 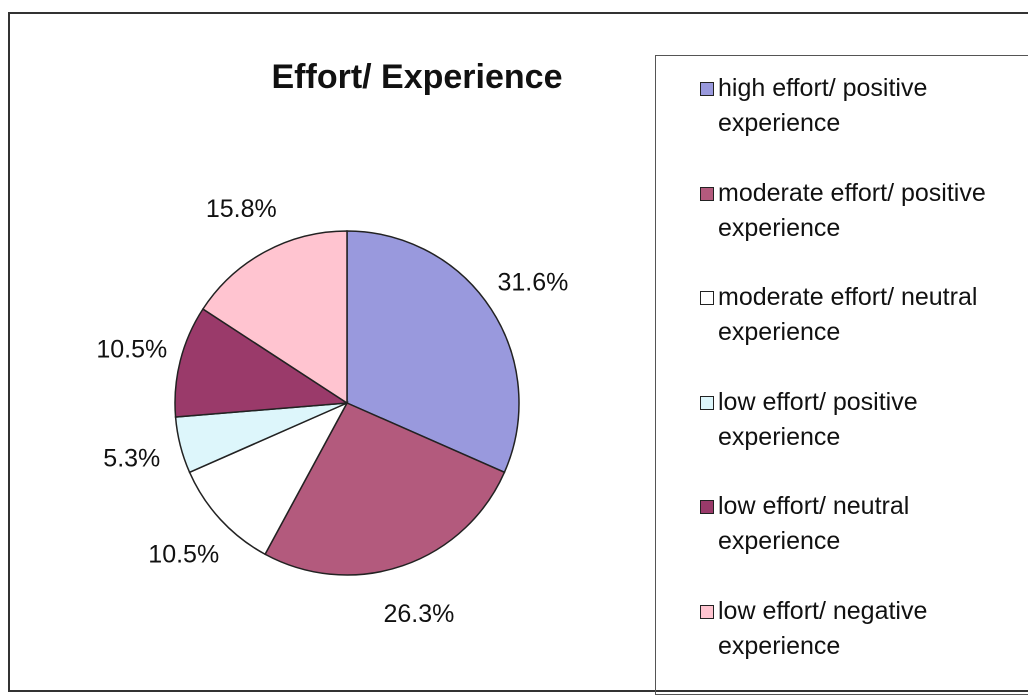 I want to click on data-label: 15.8%, so click(x=241, y=209).